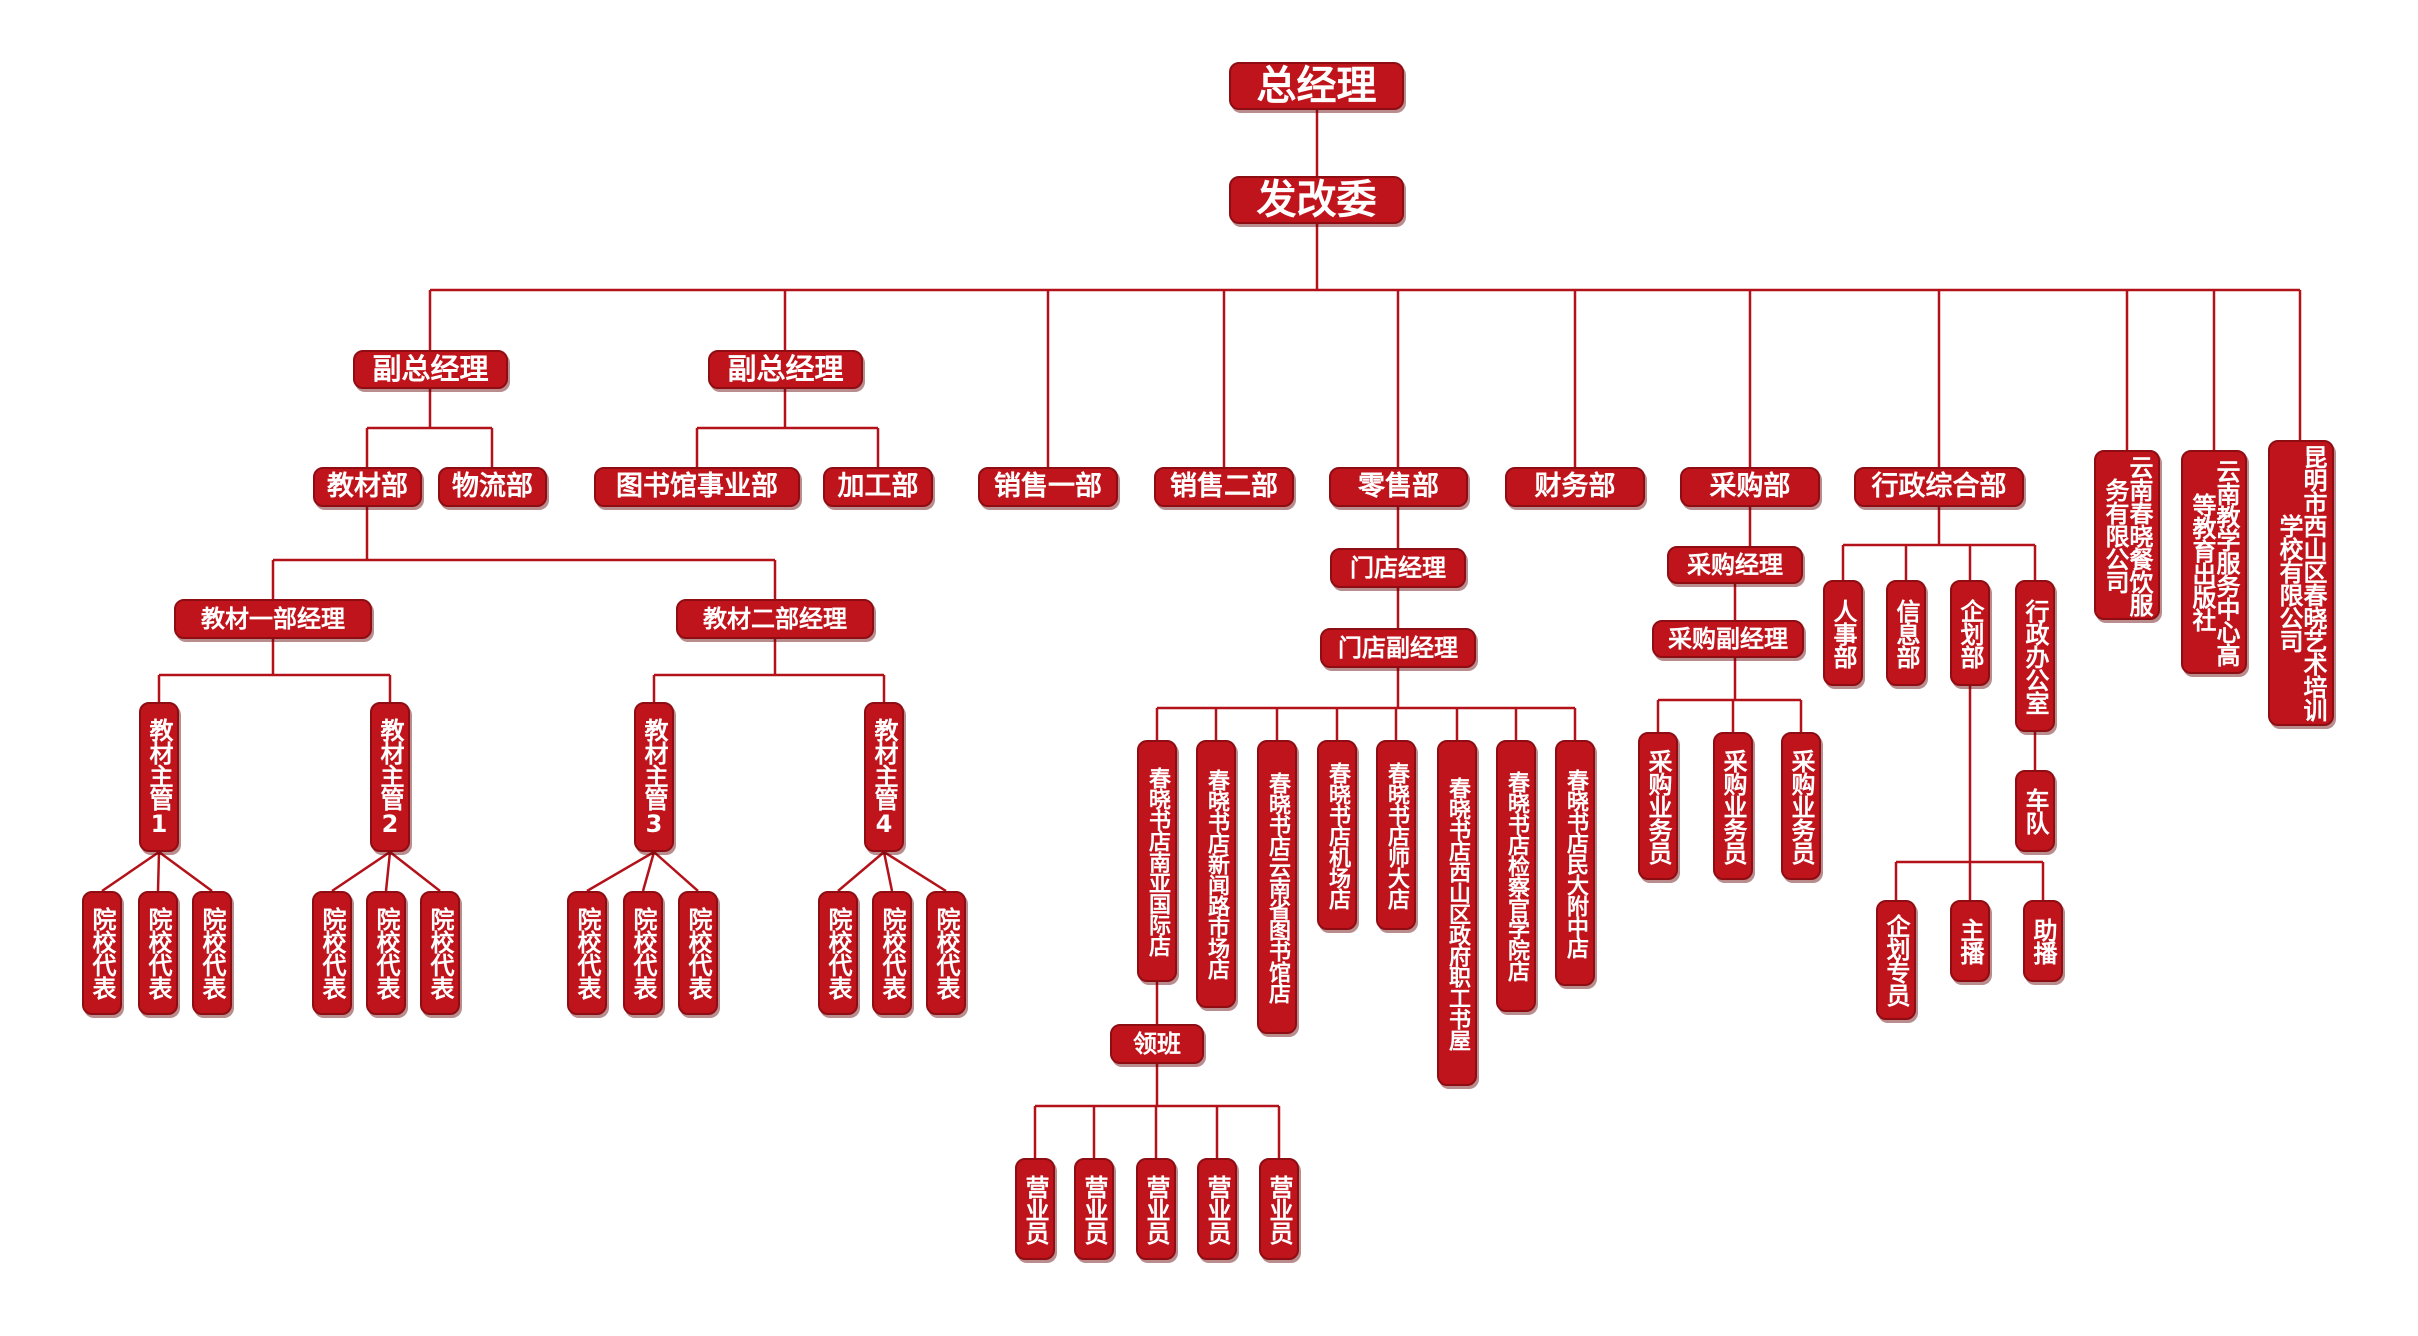  Describe the element at coordinates (1396, 835) in the screenshot. I see `node-store: 春晓书店师大店` at that location.